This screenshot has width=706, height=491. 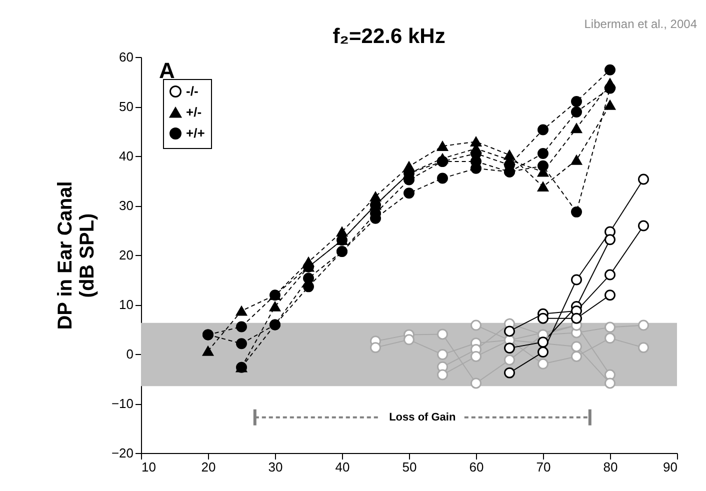 I want to click on y-tick-label: 20, so click(x=126, y=255).